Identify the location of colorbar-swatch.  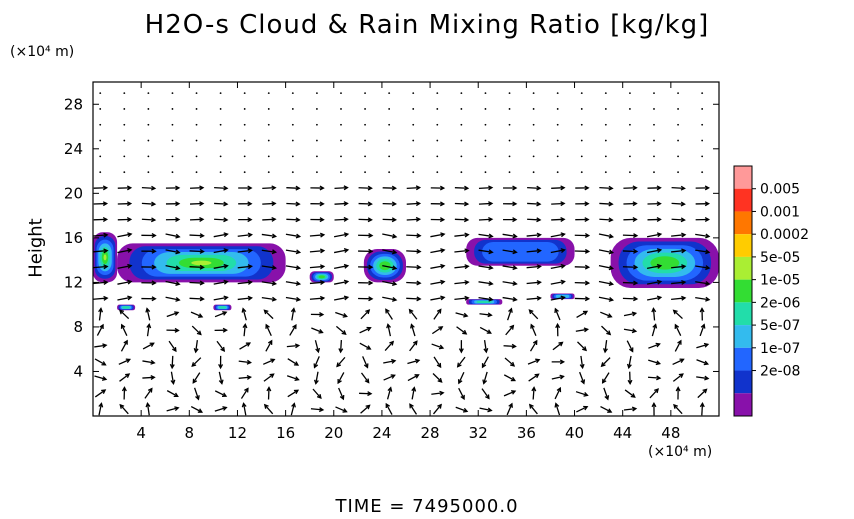
(743, 382).